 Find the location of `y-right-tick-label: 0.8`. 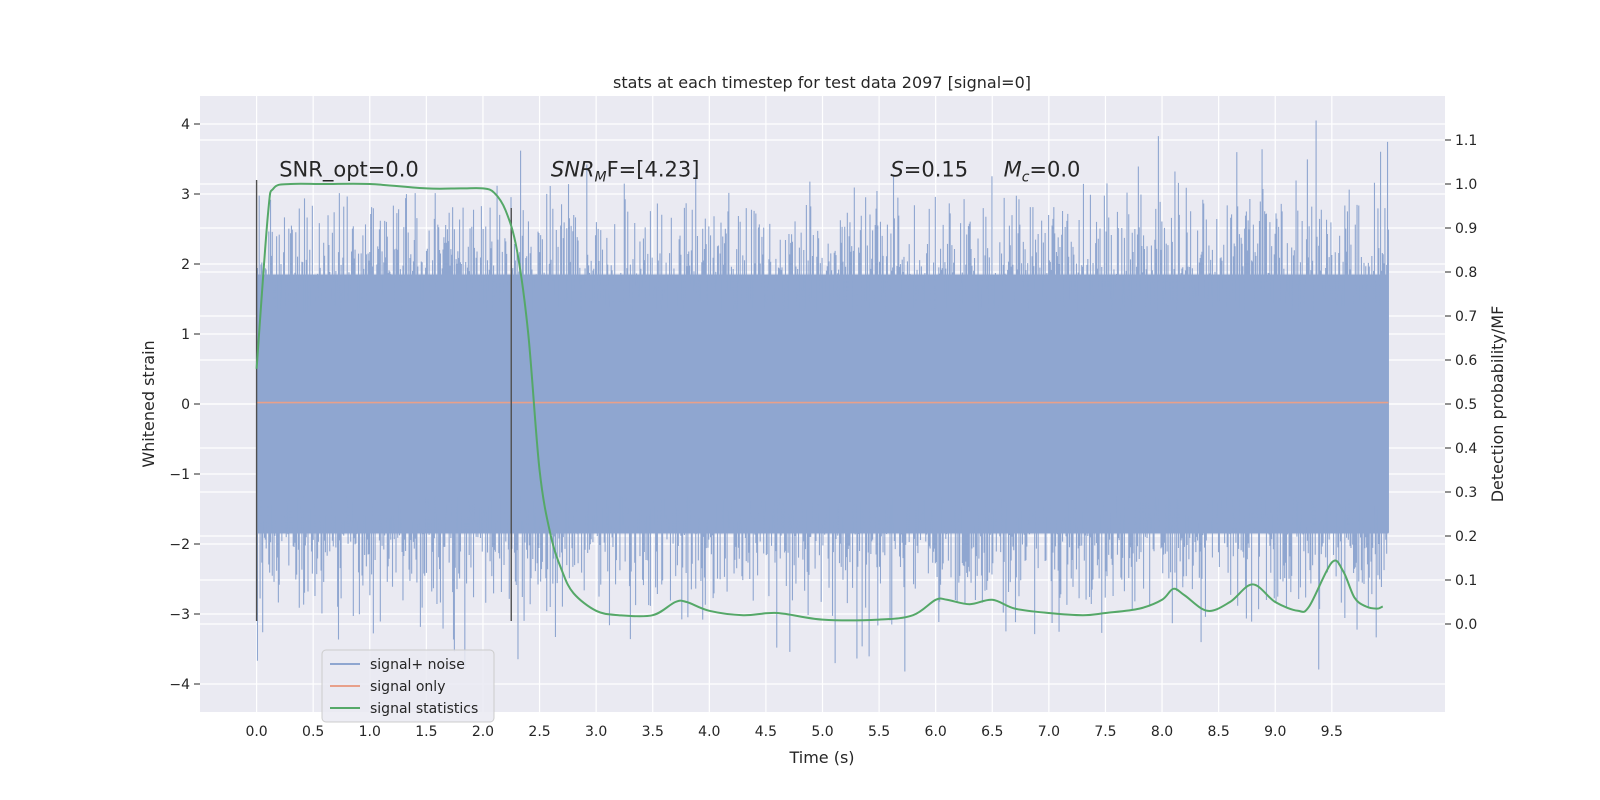

y-right-tick-label: 0.8 is located at coordinates (1466, 273).